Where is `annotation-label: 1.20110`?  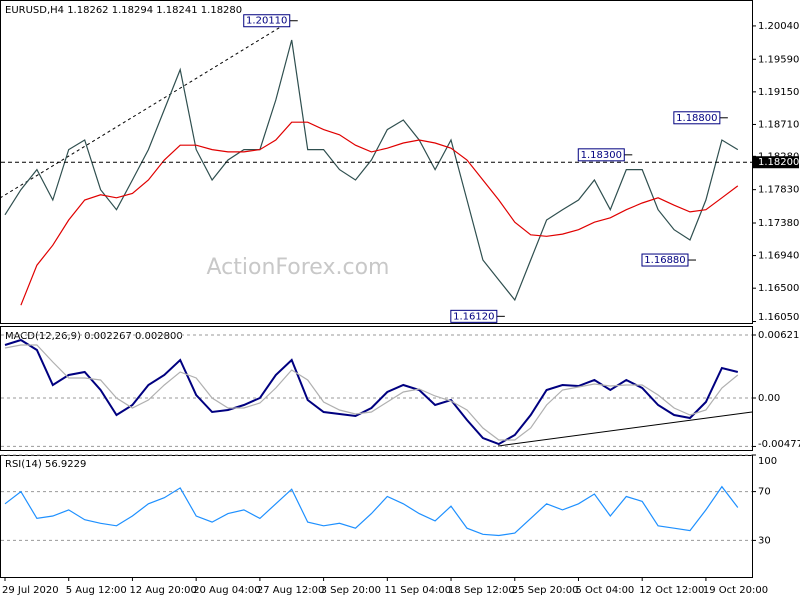 annotation-label: 1.20110 is located at coordinates (266, 21).